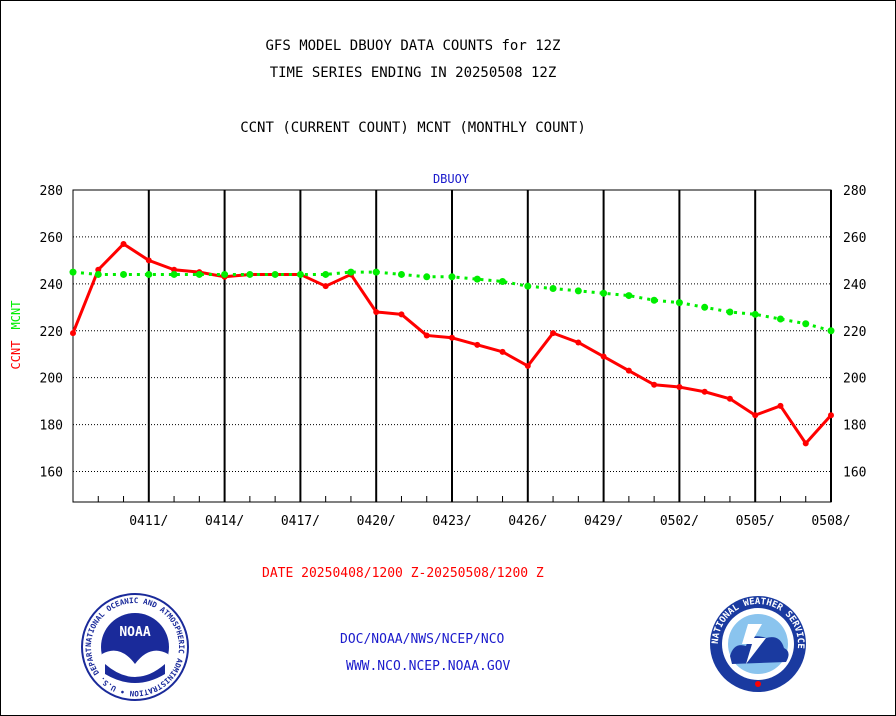 The height and width of the screenshot is (716, 896). What do you see at coordinates (51, 332) in the screenshot?
I see `y-tick-label-left: 220` at bounding box center [51, 332].